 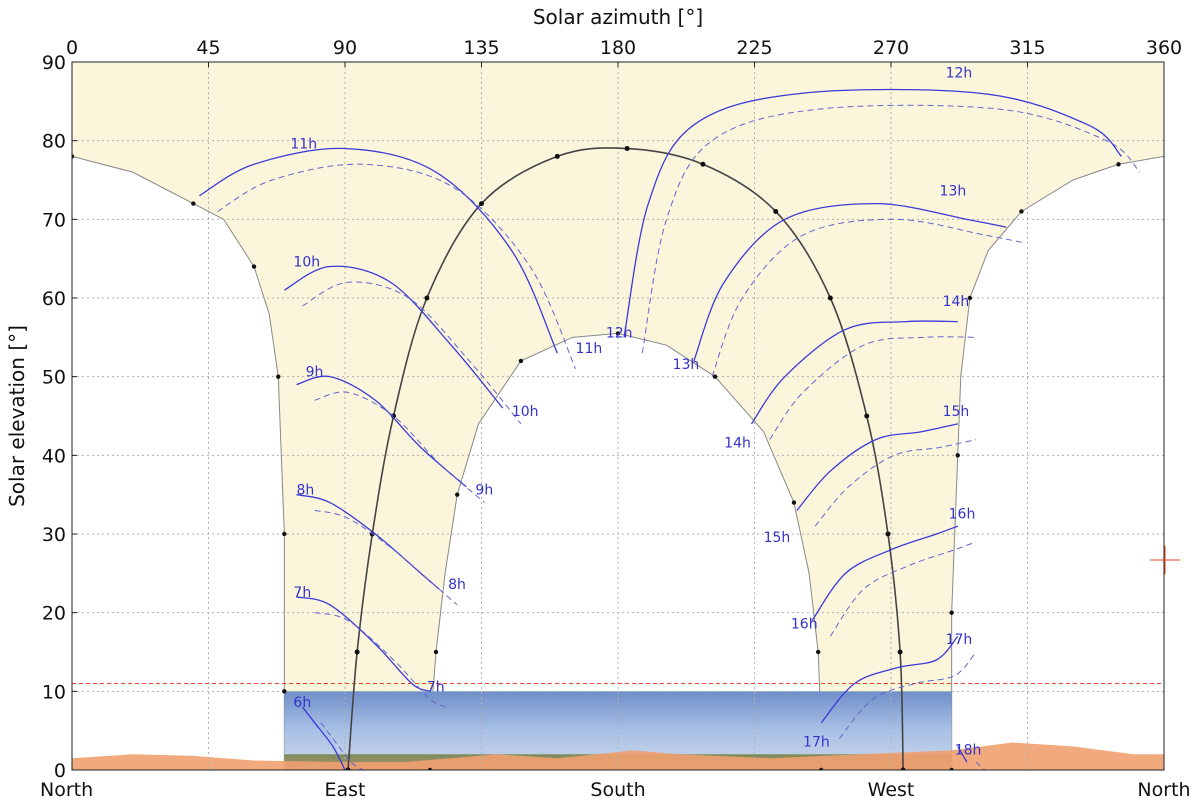 I want to click on x-axis-title-top: Solar azimuth [°], so click(x=618, y=17).